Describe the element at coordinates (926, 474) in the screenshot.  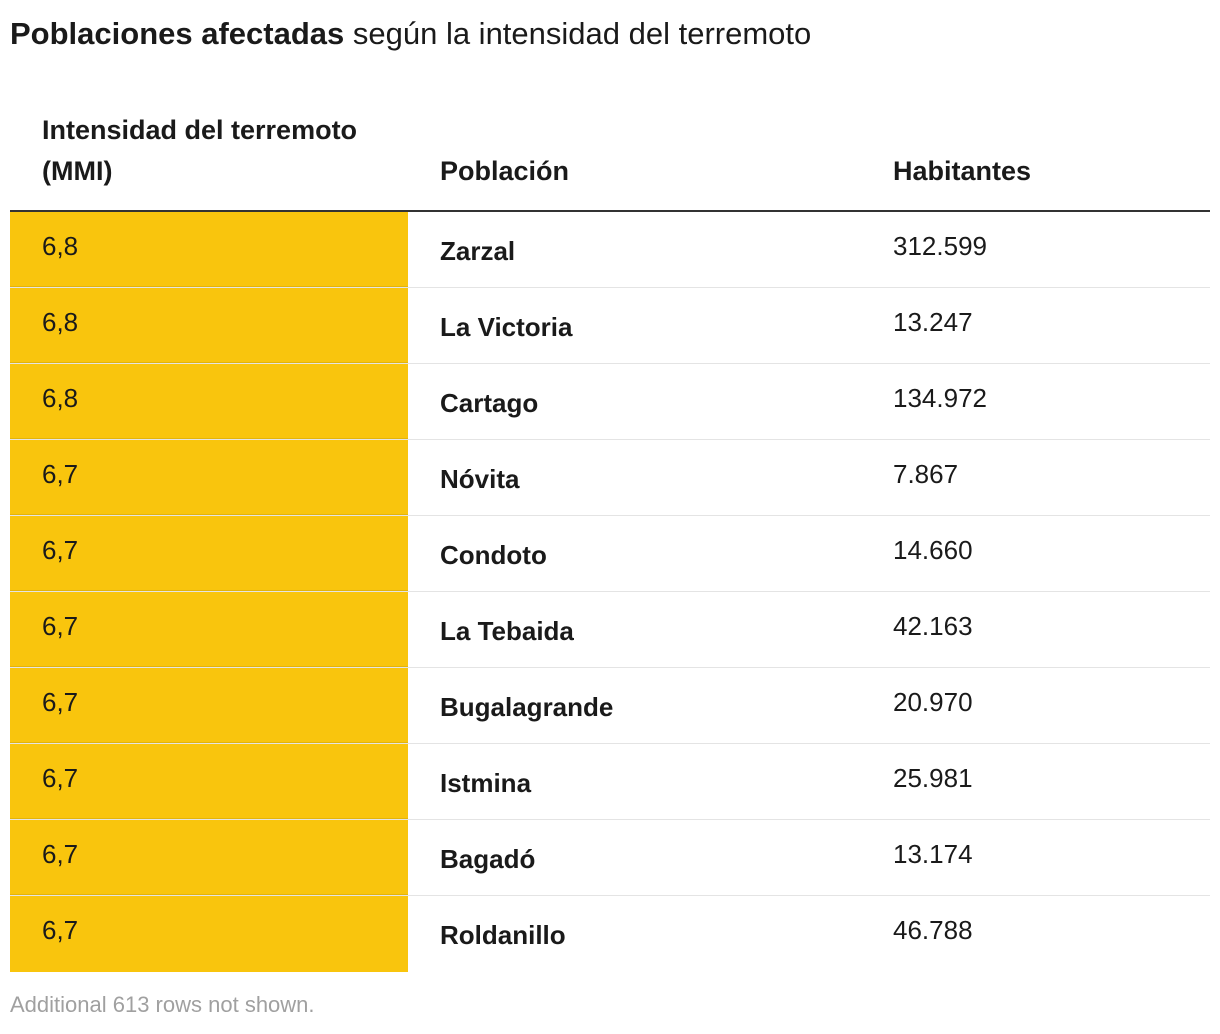
I see `habitantes-cell: 7.867` at that location.